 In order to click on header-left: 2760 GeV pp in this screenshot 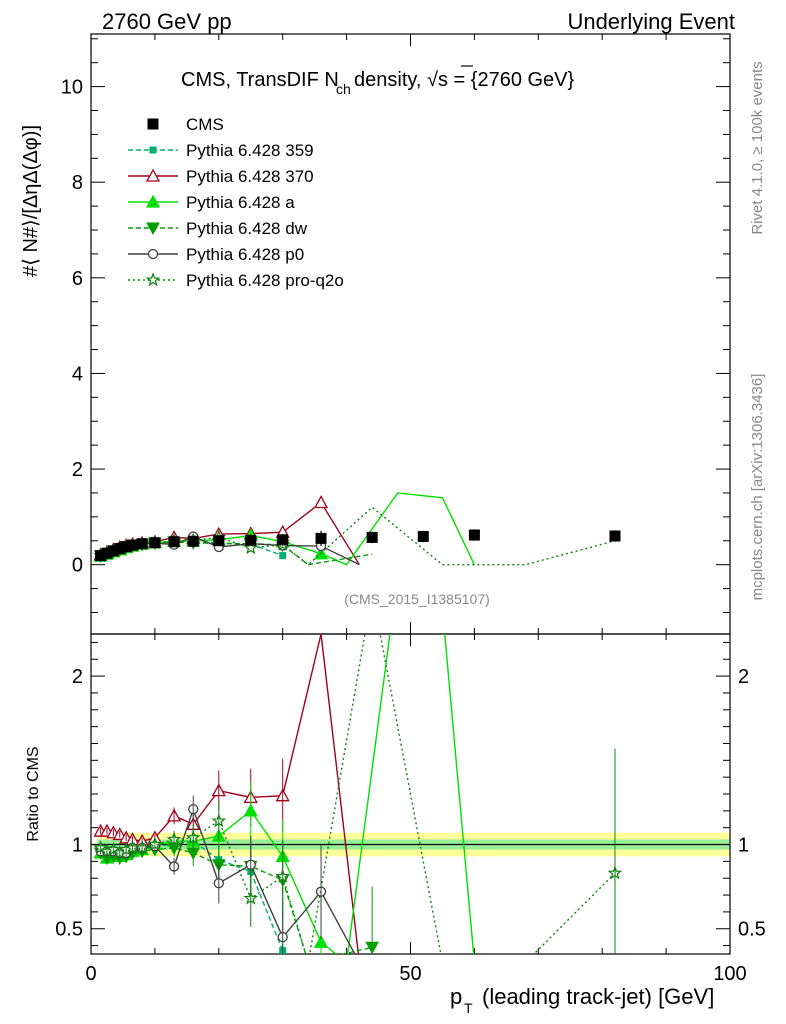, I will do `click(167, 21)`.